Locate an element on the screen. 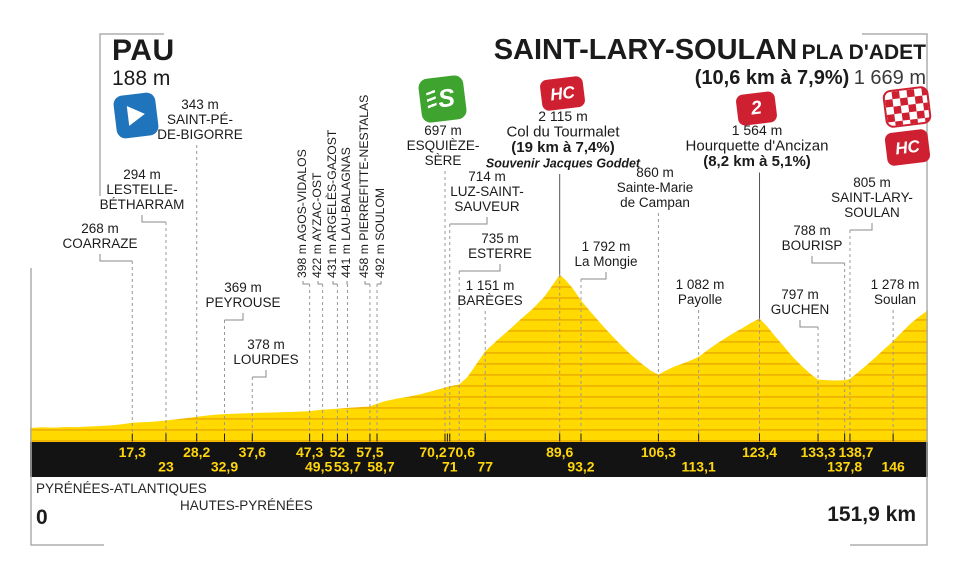  frame-top-left is located at coordinates (131, 114).